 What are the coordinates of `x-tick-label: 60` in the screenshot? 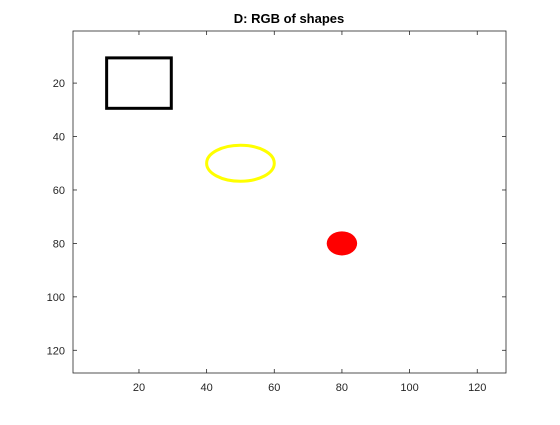 It's located at (274, 388).